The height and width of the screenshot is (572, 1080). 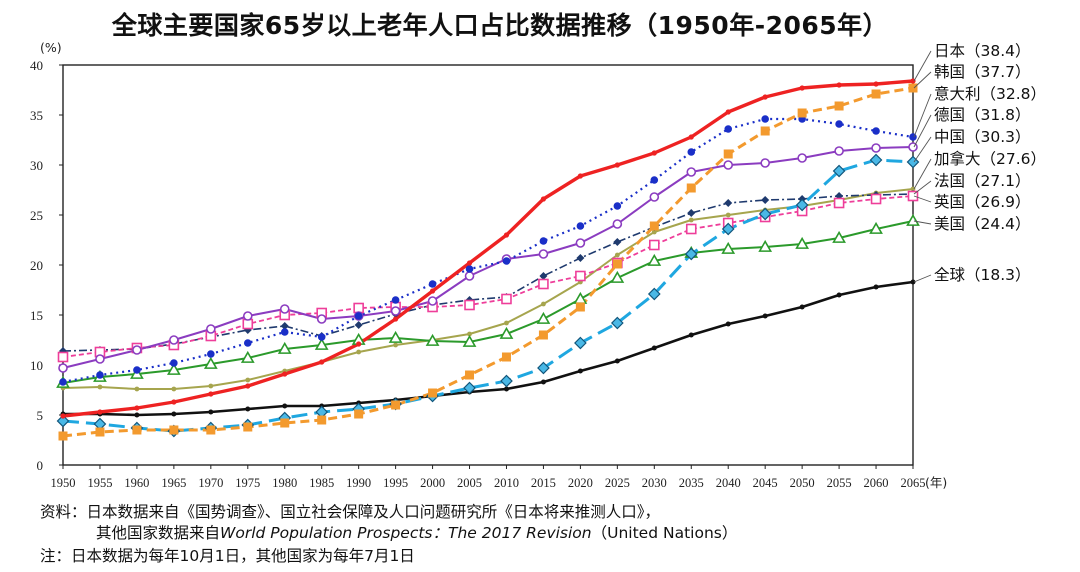 I want to click on data-point-英国-1975, so click(x=248, y=324).